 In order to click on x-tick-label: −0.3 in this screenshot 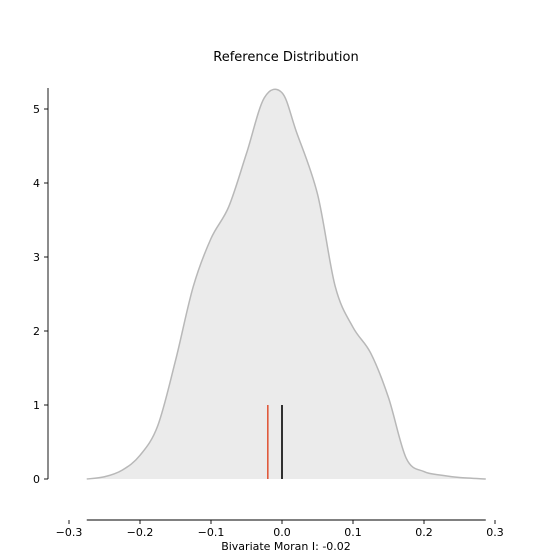, I will do `click(69, 532)`.